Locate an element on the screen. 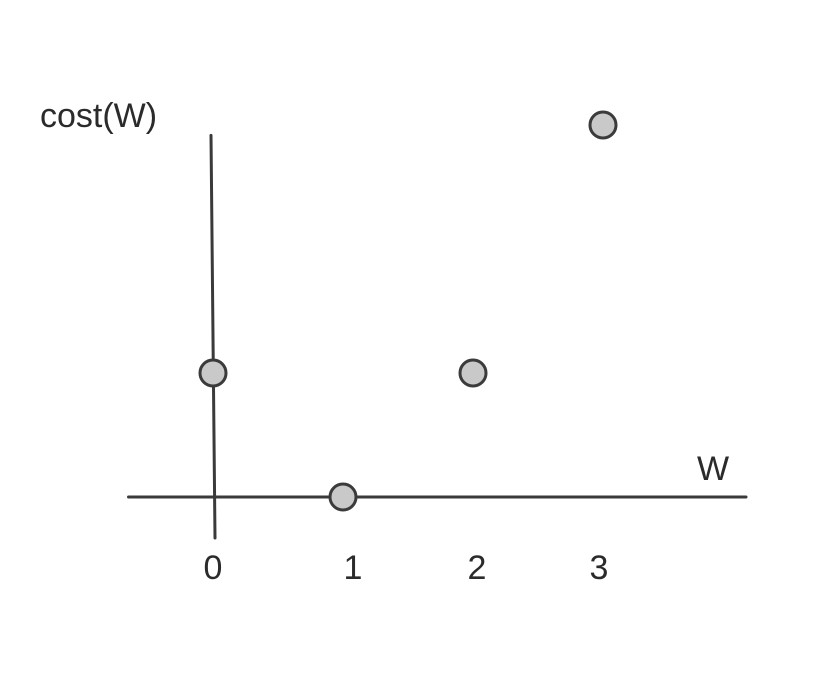 The width and height of the screenshot is (818, 675). x-tick-label: 0 is located at coordinates (213, 568).